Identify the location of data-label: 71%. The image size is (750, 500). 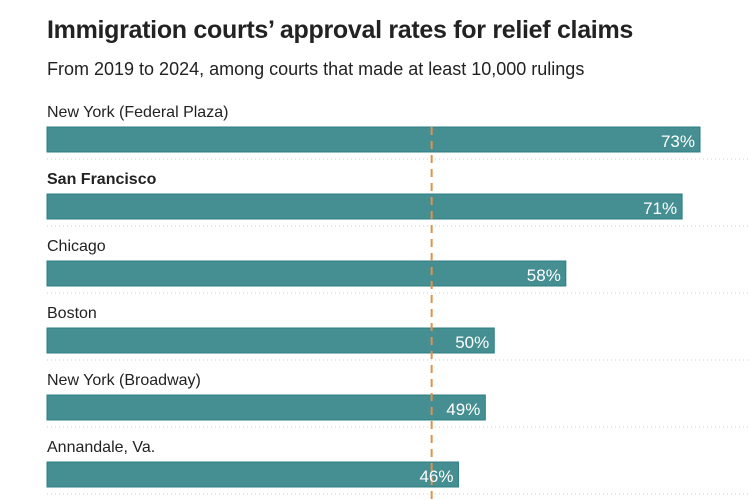
(660, 208).